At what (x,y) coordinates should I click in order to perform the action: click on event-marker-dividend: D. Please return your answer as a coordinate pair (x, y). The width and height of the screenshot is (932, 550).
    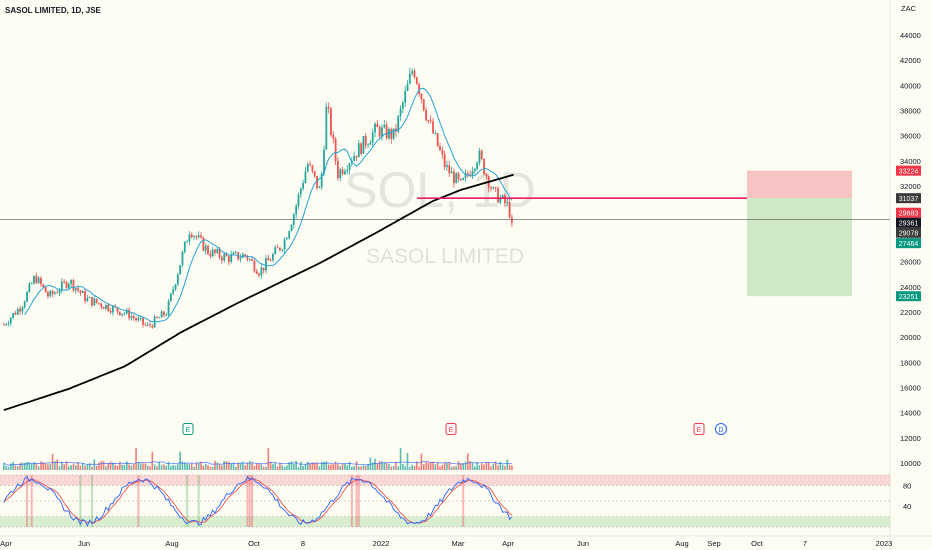
    Looking at the image, I should click on (721, 429).